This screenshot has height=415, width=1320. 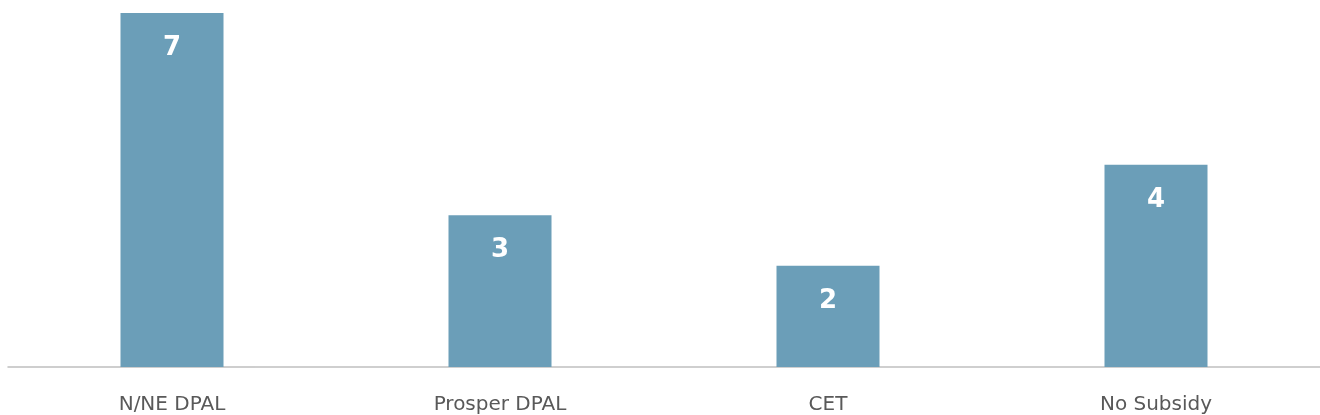 What do you see at coordinates (500, 403) in the screenshot?
I see `x-tick-label: Prosper DPAL` at bounding box center [500, 403].